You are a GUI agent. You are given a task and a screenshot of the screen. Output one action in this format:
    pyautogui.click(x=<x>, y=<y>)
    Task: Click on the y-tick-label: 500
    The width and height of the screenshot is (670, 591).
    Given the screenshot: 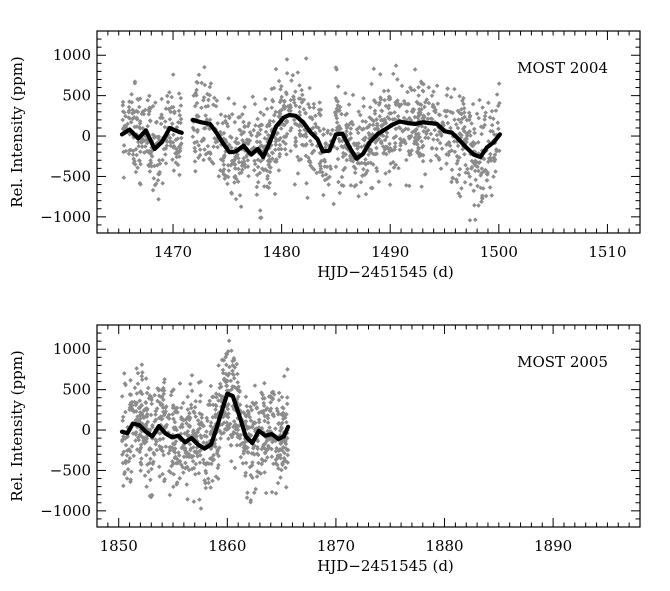 What is the action you would take?
    pyautogui.click(x=76, y=96)
    